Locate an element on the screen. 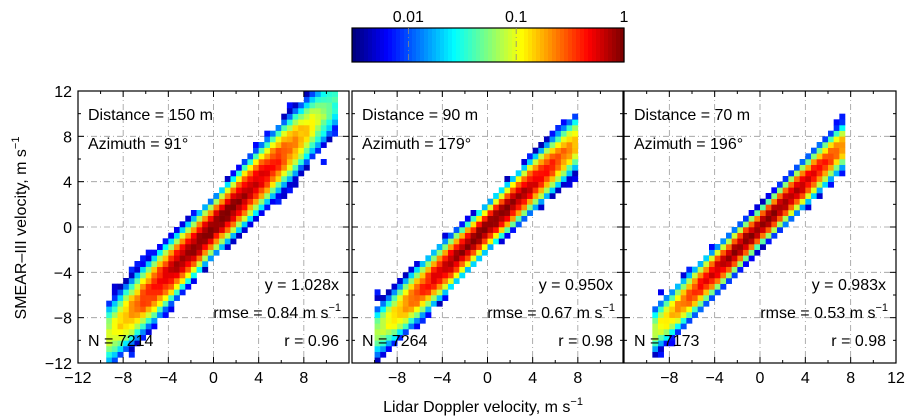  fit-equation-label: y = 0.950x is located at coordinates (576, 285).